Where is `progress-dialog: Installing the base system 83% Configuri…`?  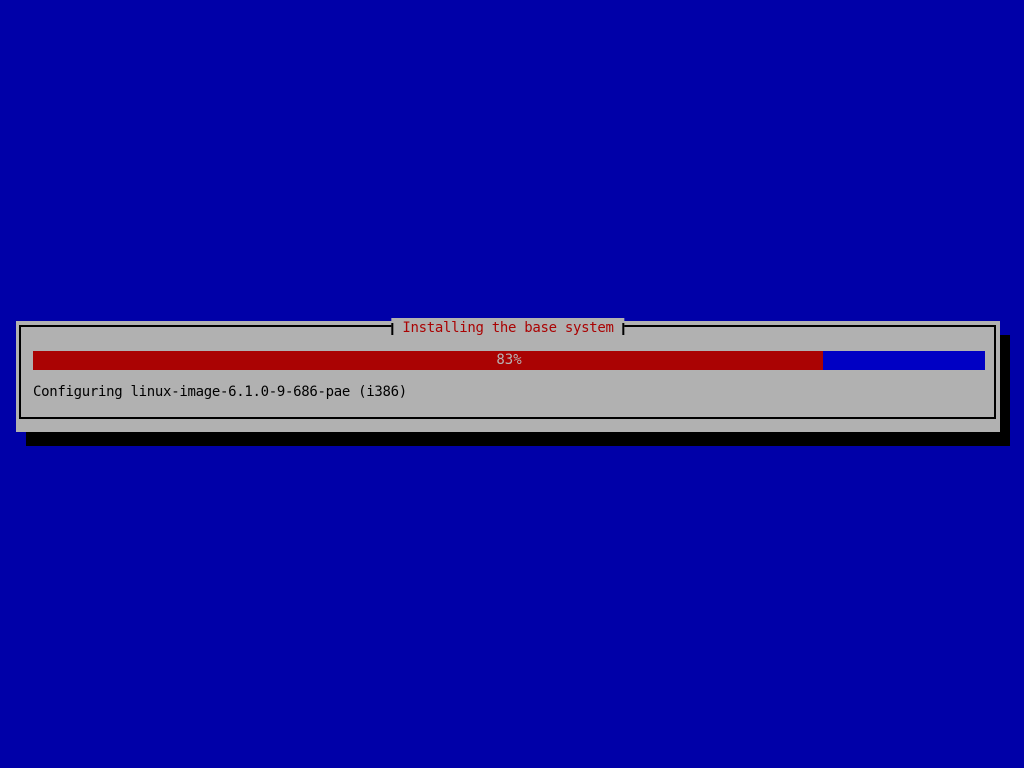 progress-dialog: Installing the base system 83% Configuri… is located at coordinates (508, 375).